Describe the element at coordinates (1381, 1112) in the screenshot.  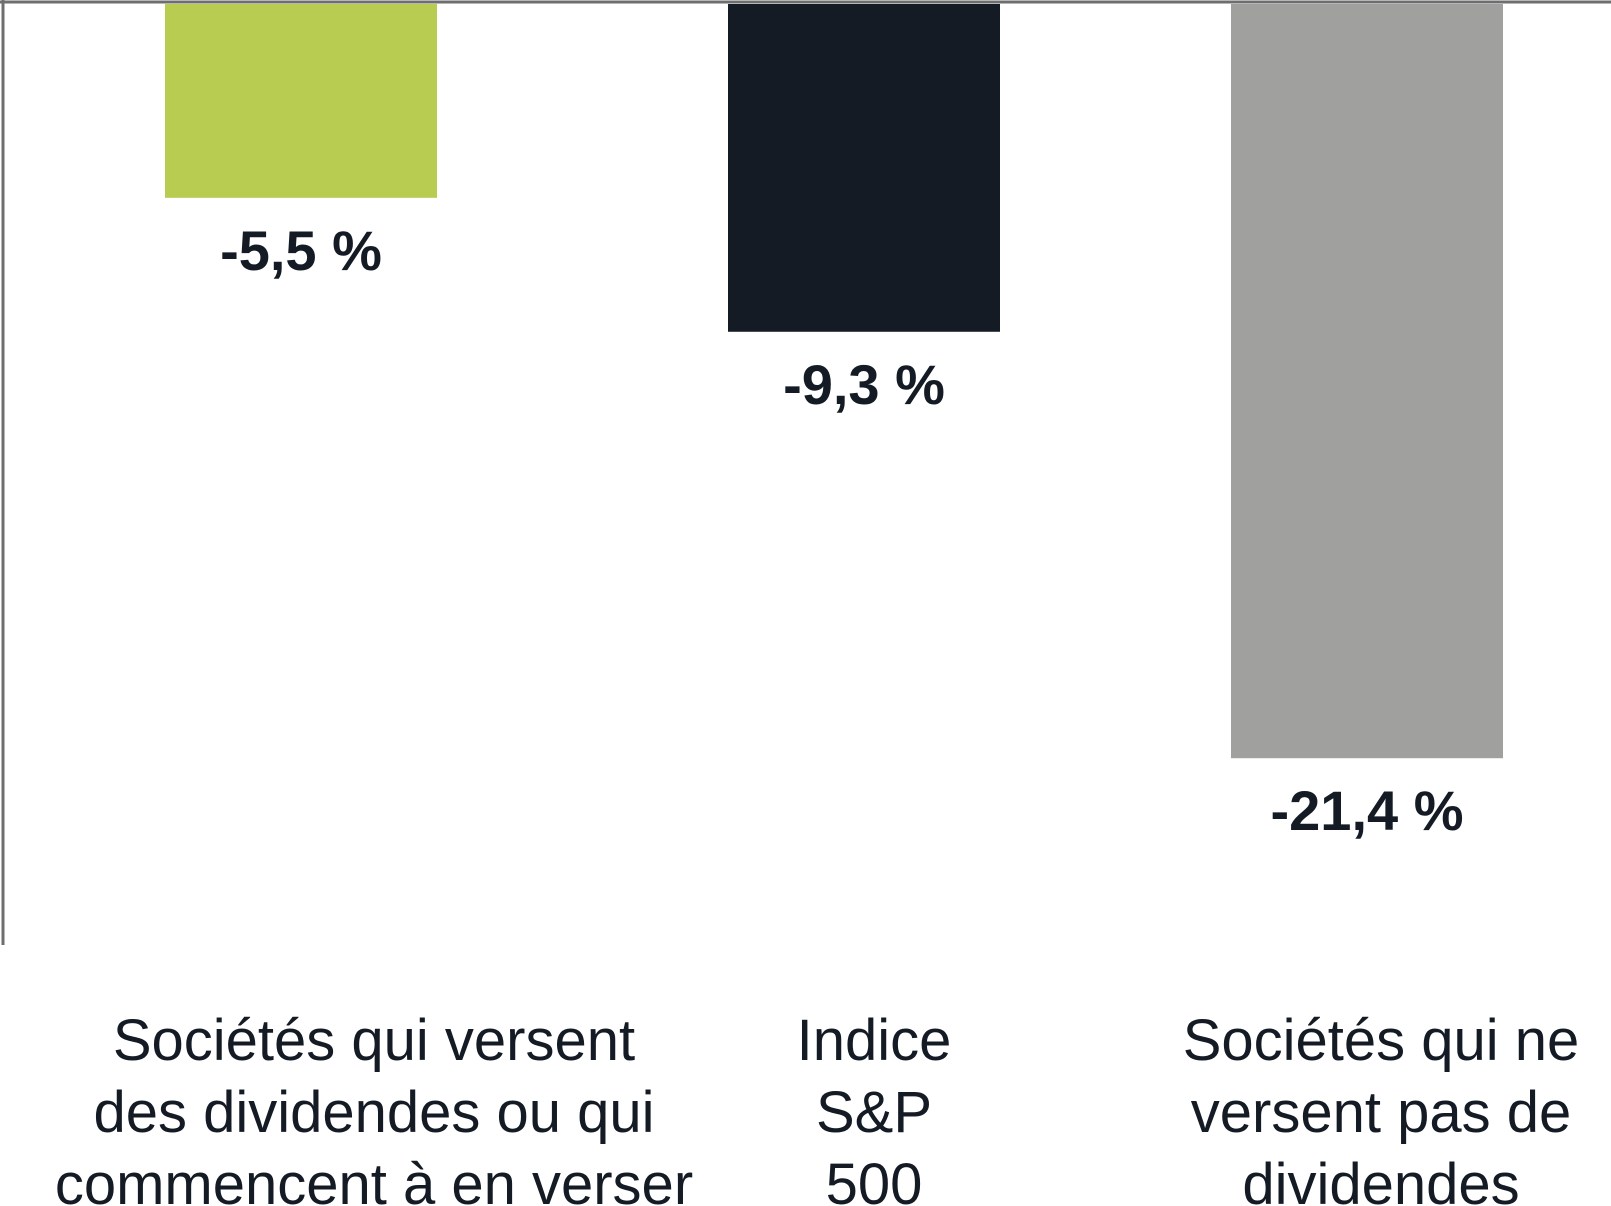
I see `category-label-line: versent pas de` at that location.